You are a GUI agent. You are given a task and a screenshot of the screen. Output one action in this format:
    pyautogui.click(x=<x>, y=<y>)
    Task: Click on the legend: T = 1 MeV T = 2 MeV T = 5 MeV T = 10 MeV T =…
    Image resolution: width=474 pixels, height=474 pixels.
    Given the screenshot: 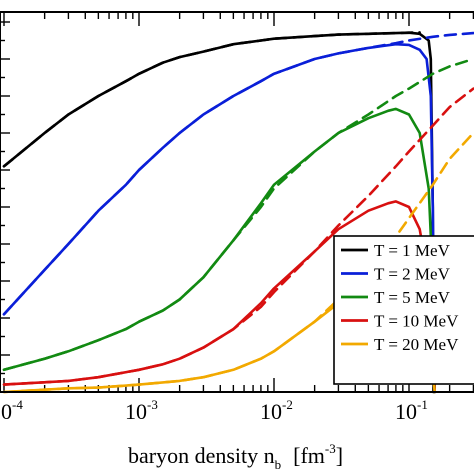 What is the action you would take?
    pyautogui.click(x=403, y=310)
    